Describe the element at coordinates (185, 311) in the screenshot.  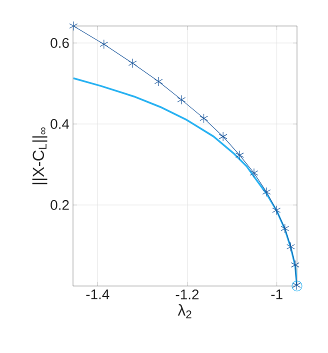
I see `x-axis-title: λ$_{2}$` at that location.